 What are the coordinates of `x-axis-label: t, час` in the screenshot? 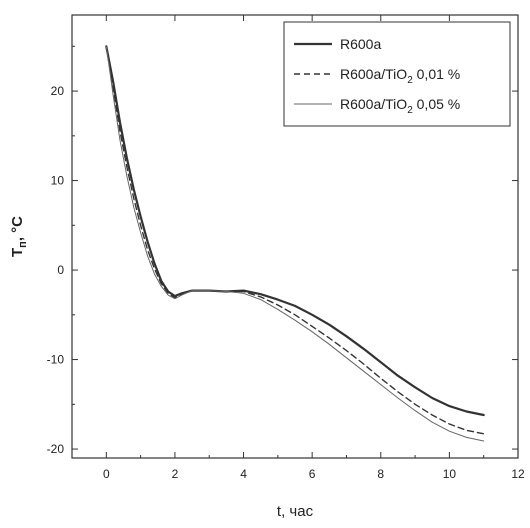 It's located at (295, 511).